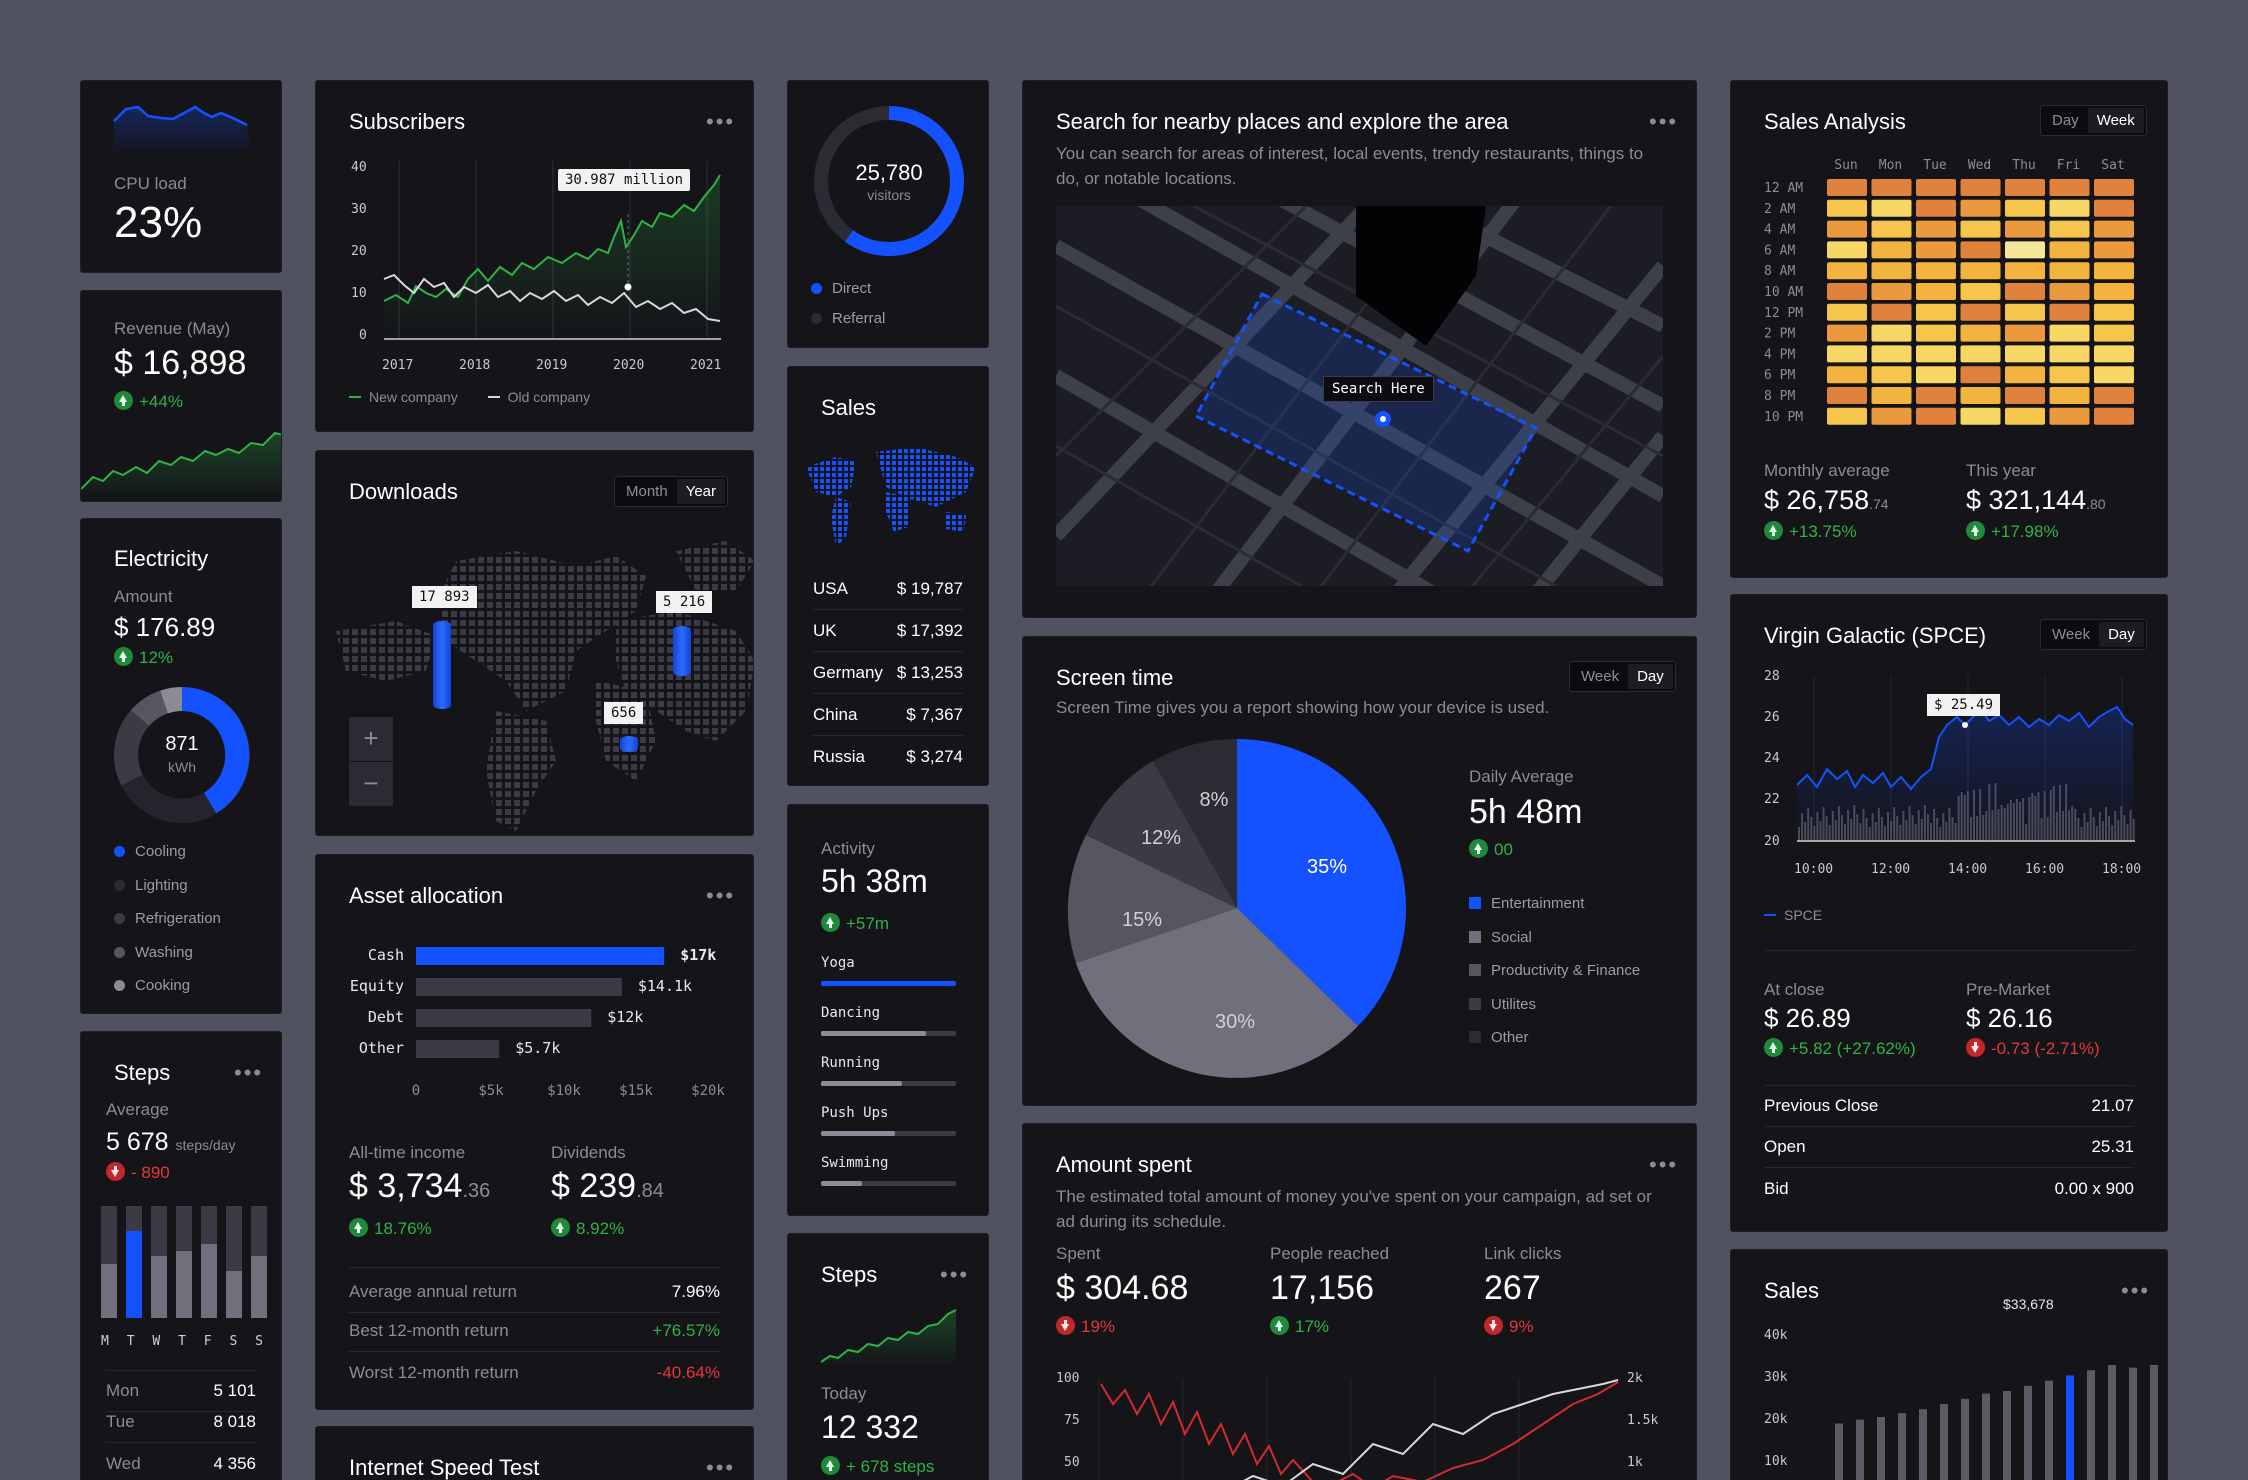 The width and height of the screenshot is (2248, 1480). Describe the element at coordinates (359, 293) in the screenshot. I see `y-tick: 10` at that location.